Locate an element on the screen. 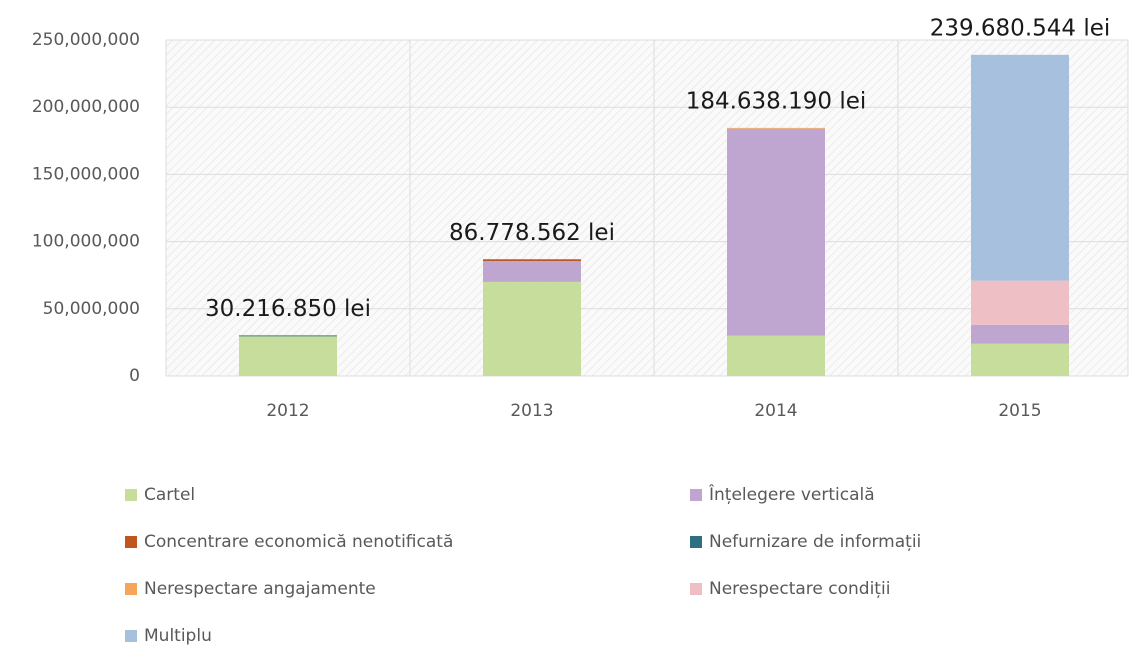  y-tick-label: 250,000,000 is located at coordinates (86, 40).